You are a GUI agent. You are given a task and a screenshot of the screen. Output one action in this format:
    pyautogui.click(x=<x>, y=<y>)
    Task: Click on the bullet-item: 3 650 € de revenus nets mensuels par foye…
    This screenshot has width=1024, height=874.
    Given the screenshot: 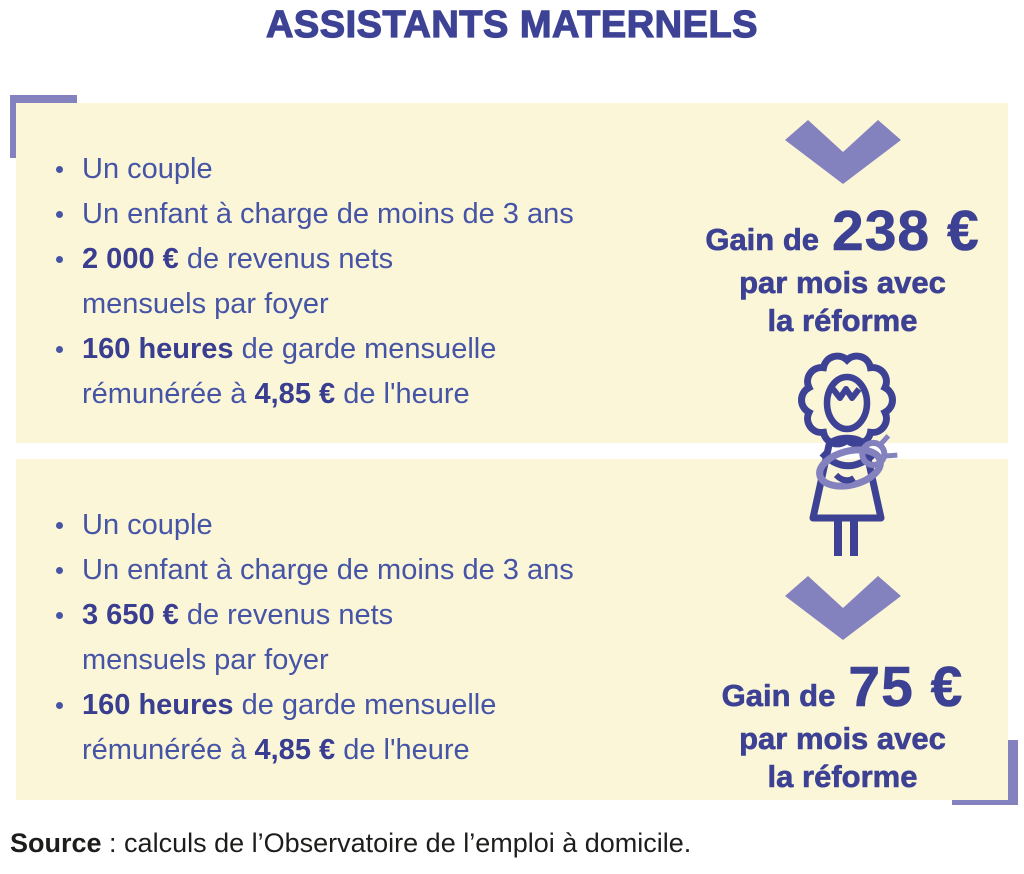 What is the action you would take?
    pyautogui.click(x=376, y=638)
    